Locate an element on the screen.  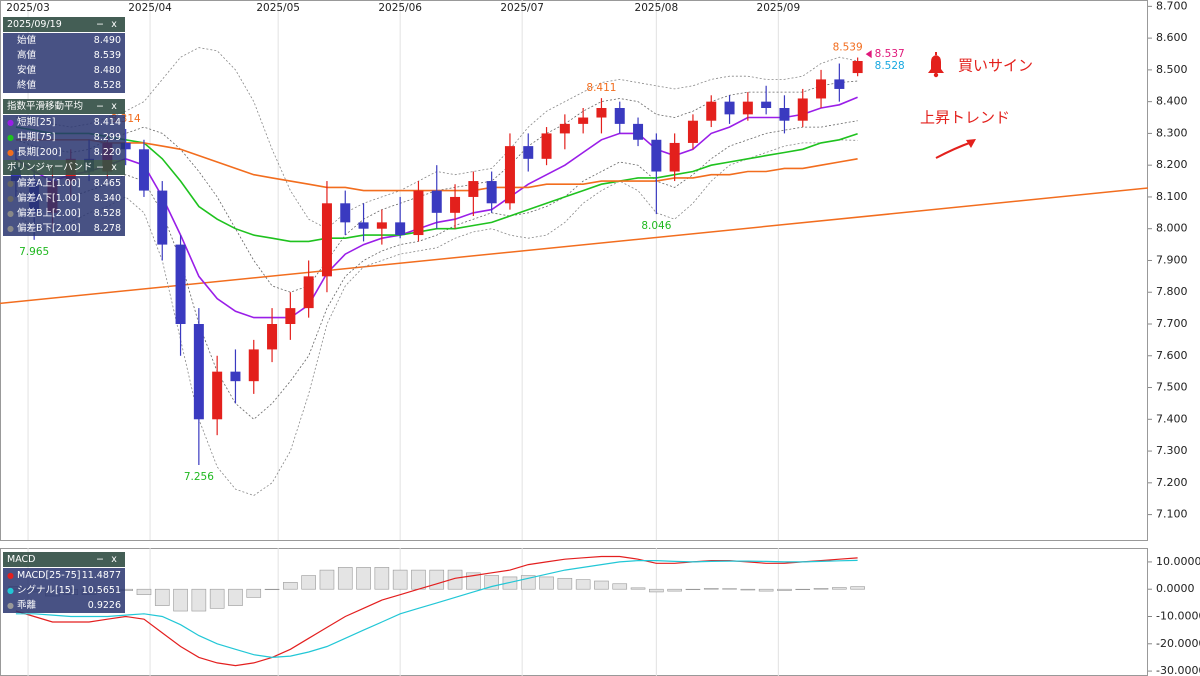
y-tick-label: 8.500 is located at coordinates (1172, 69).